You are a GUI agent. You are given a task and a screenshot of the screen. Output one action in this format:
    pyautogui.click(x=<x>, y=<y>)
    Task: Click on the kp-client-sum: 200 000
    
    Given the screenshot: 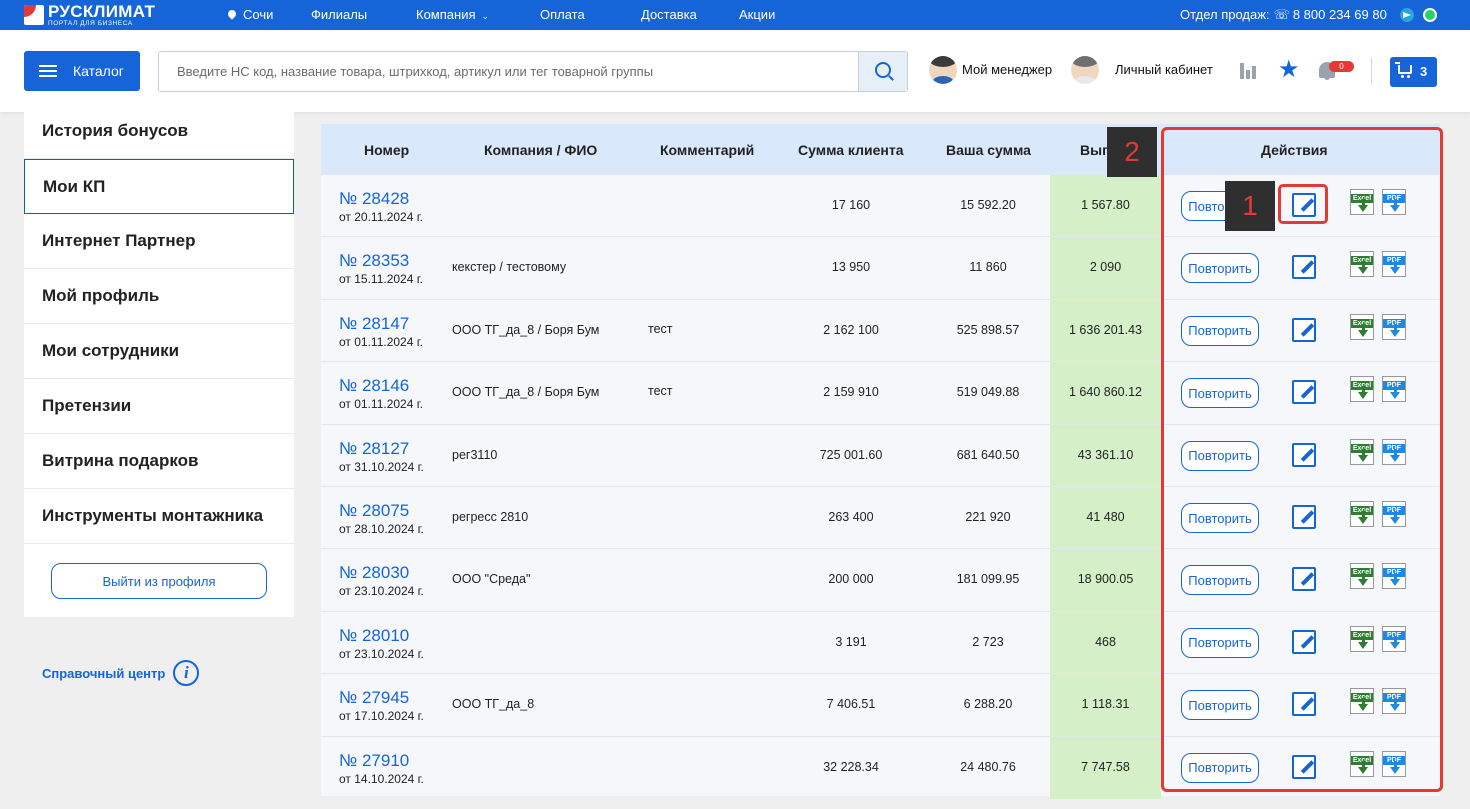 What is the action you would take?
    pyautogui.click(x=851, y=579)
    